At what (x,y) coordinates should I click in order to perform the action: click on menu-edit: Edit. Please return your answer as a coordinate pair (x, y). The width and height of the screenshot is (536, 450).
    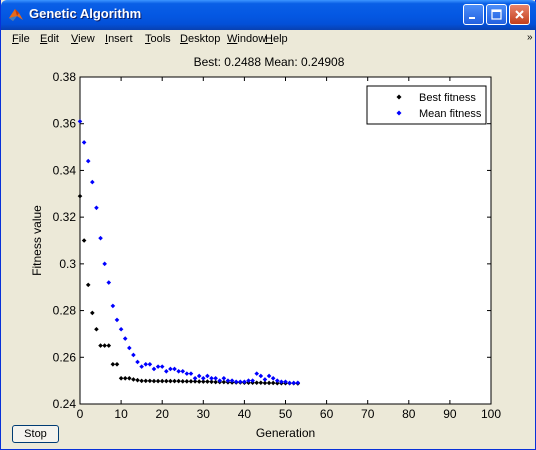
    Looking at the image, I should click on (49, 39).